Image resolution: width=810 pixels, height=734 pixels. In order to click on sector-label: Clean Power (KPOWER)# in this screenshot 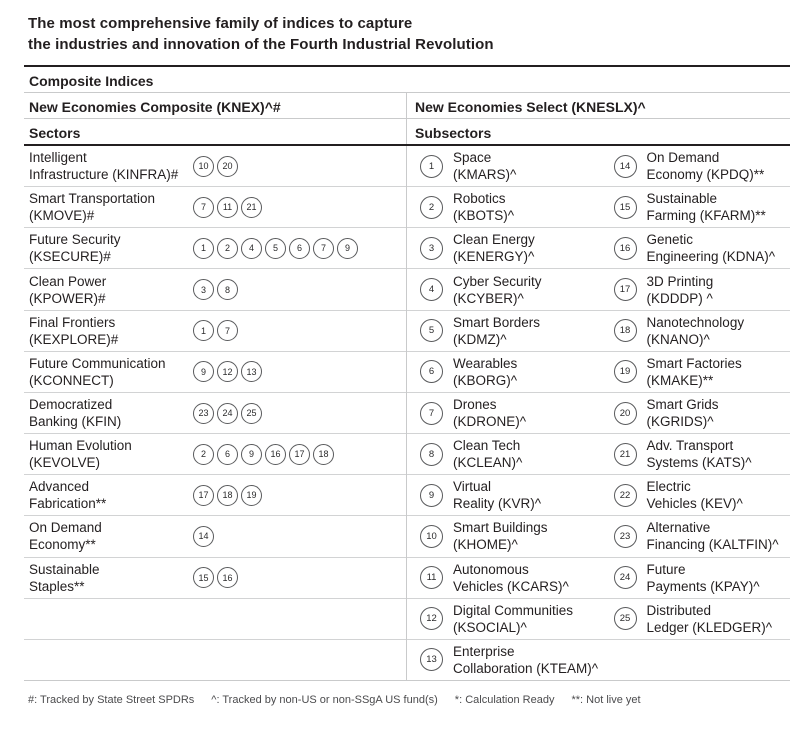, I will do `click(68, 289)`.